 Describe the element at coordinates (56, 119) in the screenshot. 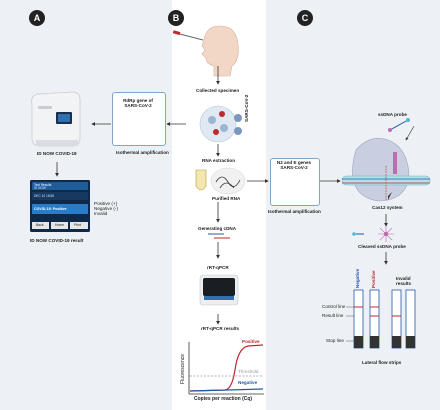

I see `id-now-device-icon` at that location.